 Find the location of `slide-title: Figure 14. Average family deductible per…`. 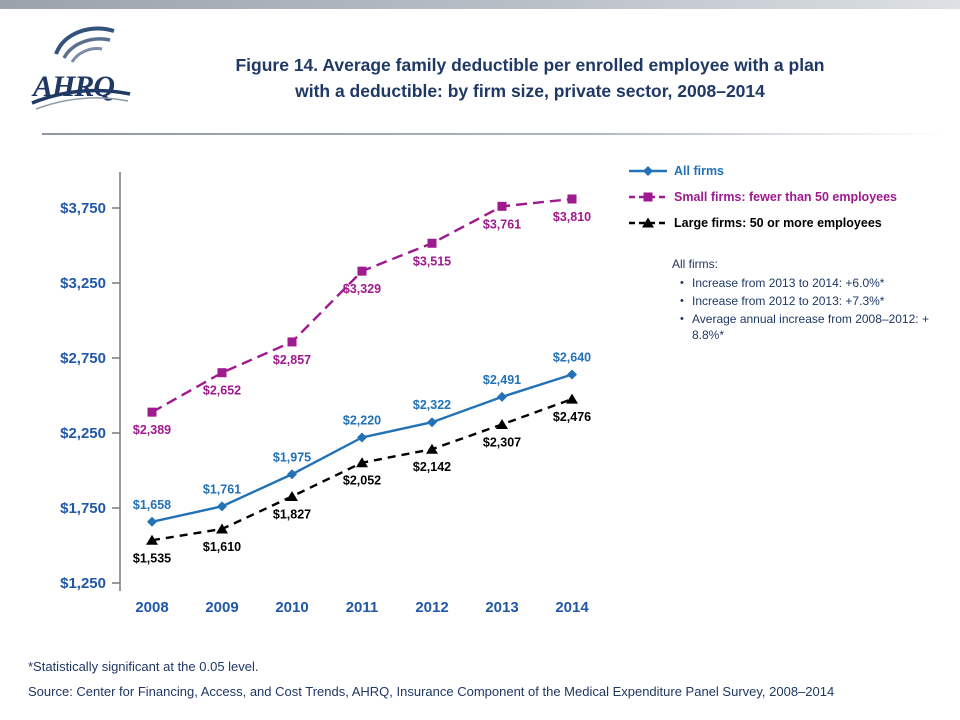

slide-title: Figure 14. Average family deductible per… is located at coordinates (530, 78).